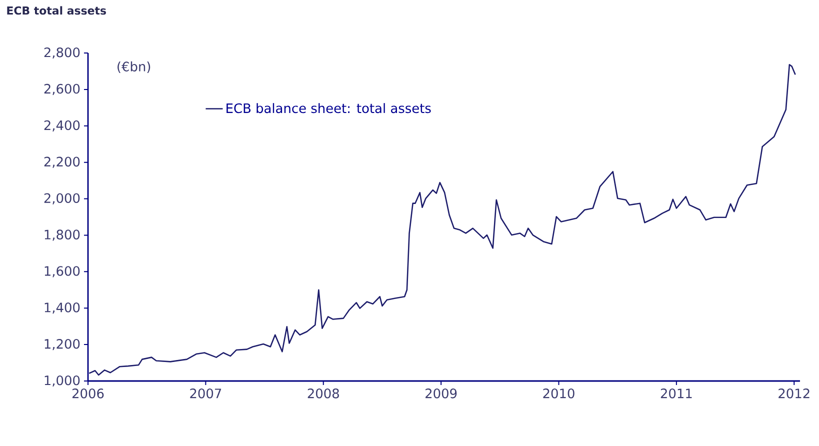  What do you see at coordinates (56, 10) in the screenshot?
I see `chart-title: ECB total assets` at bounding box center [56, 10].